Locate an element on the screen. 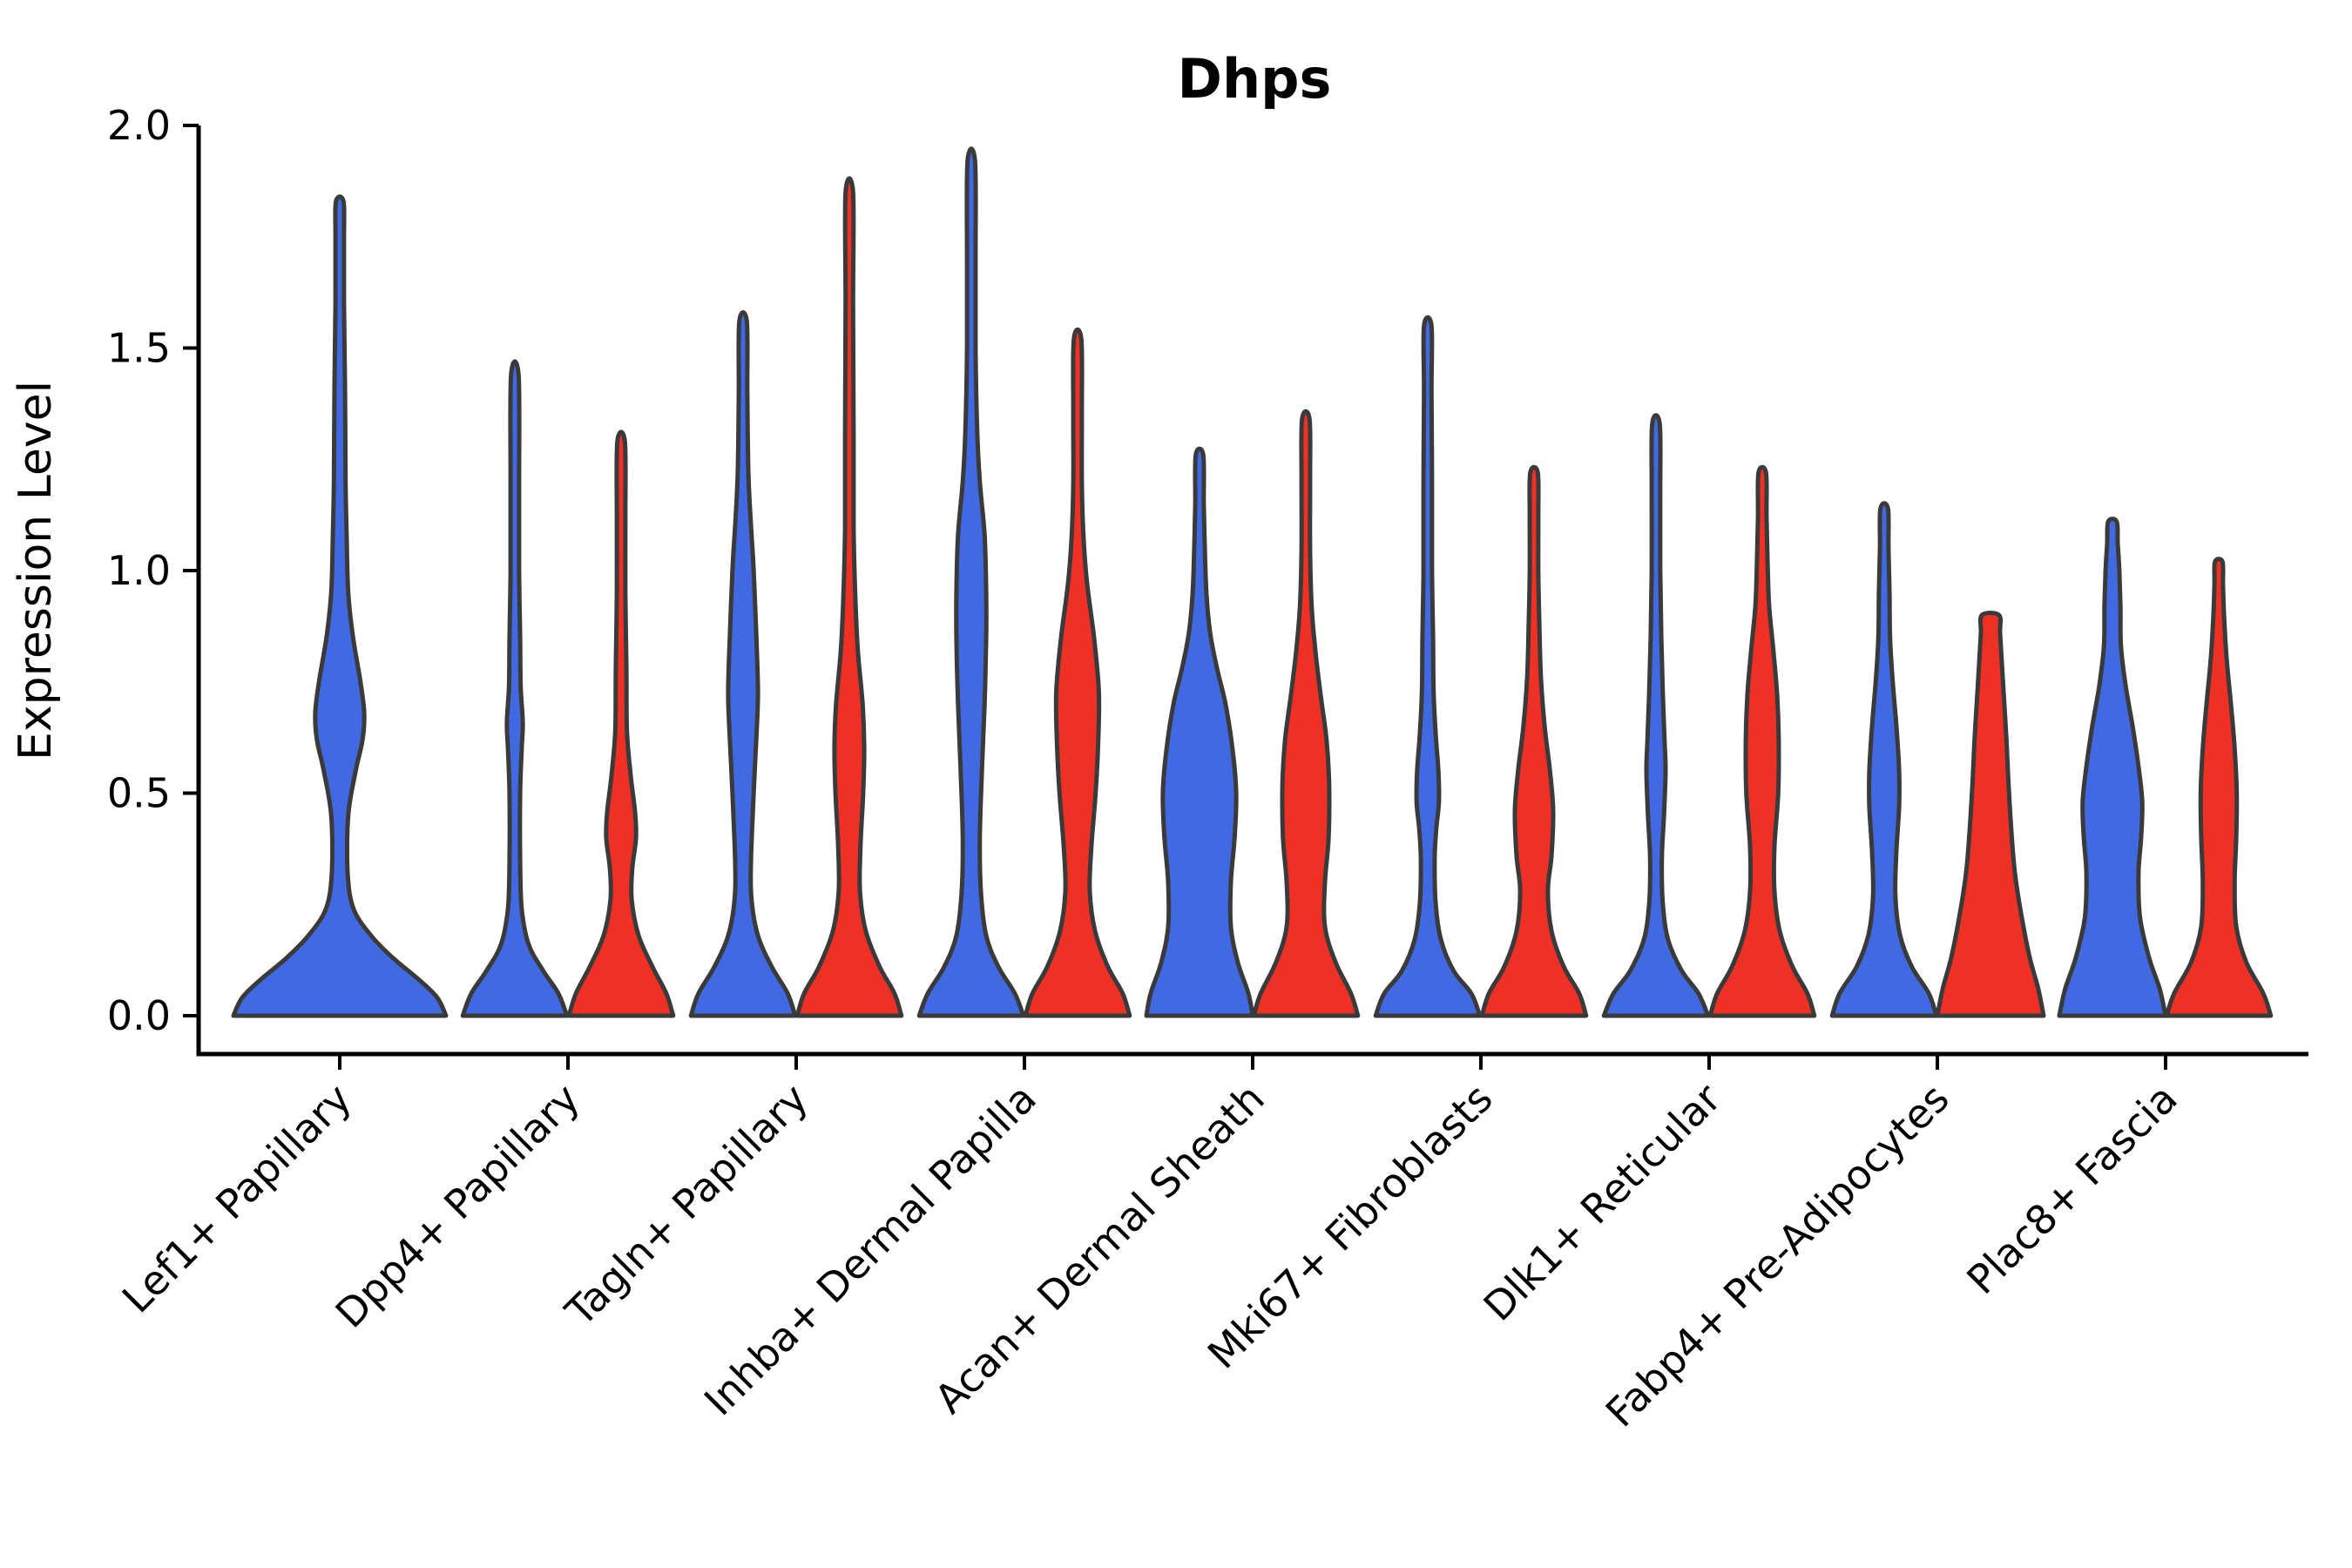 This screenshot has height=1568, width=2352. x-category-label: Dpp4+ Papillary is located at coordinates (458, 1206).